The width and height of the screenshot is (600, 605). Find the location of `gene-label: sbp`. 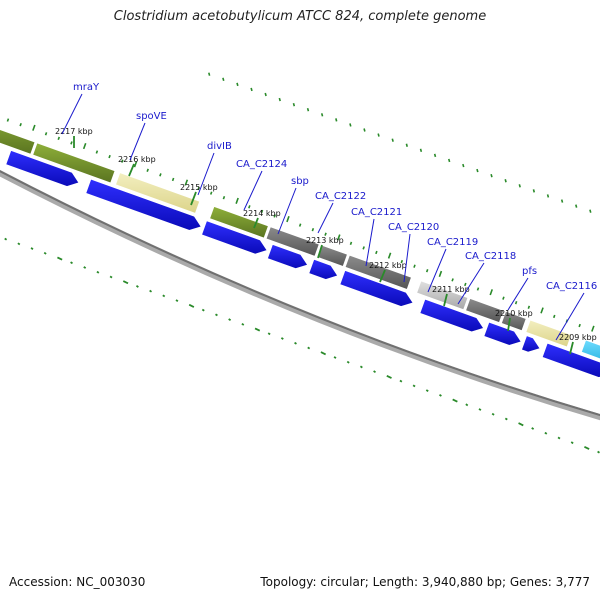

gene-label: sbp is located at coordinates (300, 181).